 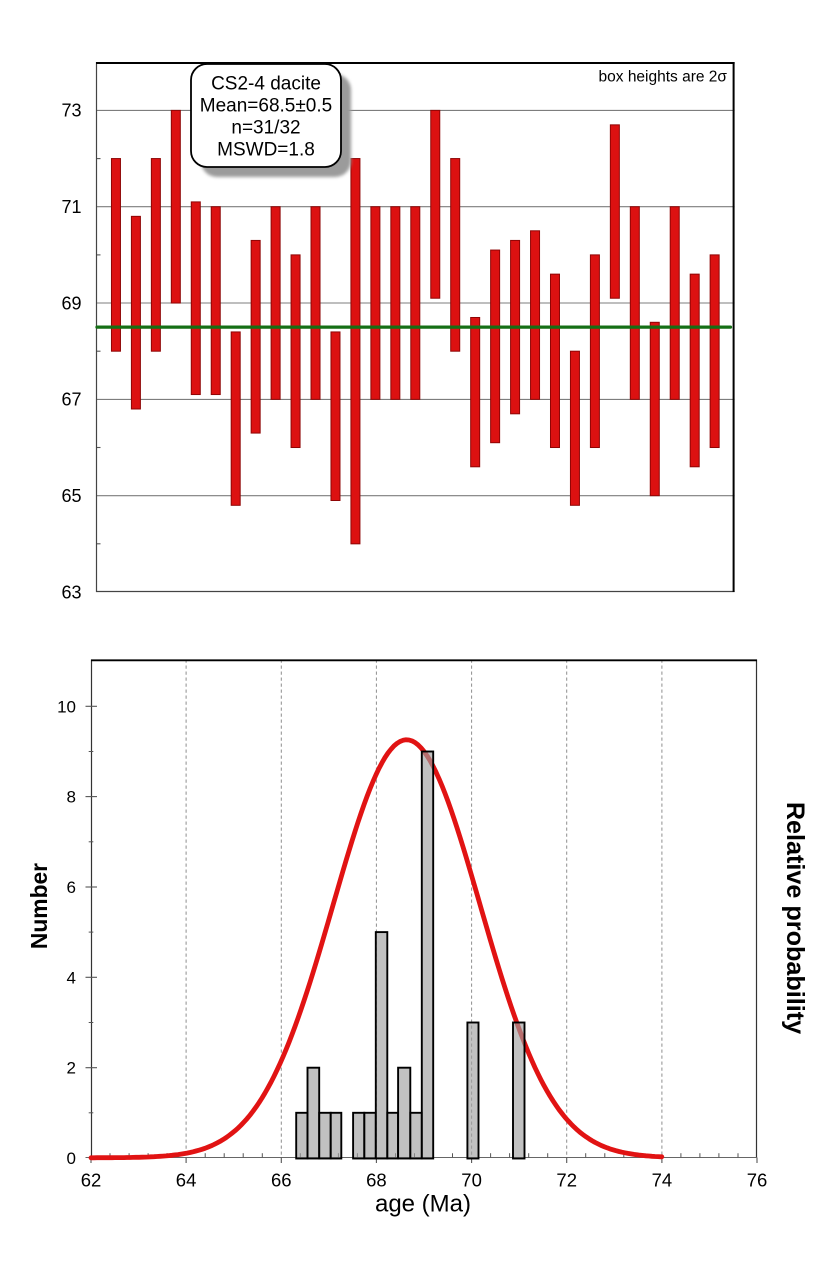 What do you see at coordinates (186, 1180) in the screenshot?
I see `svg-text: 64` at bounding box center [186, 1180].